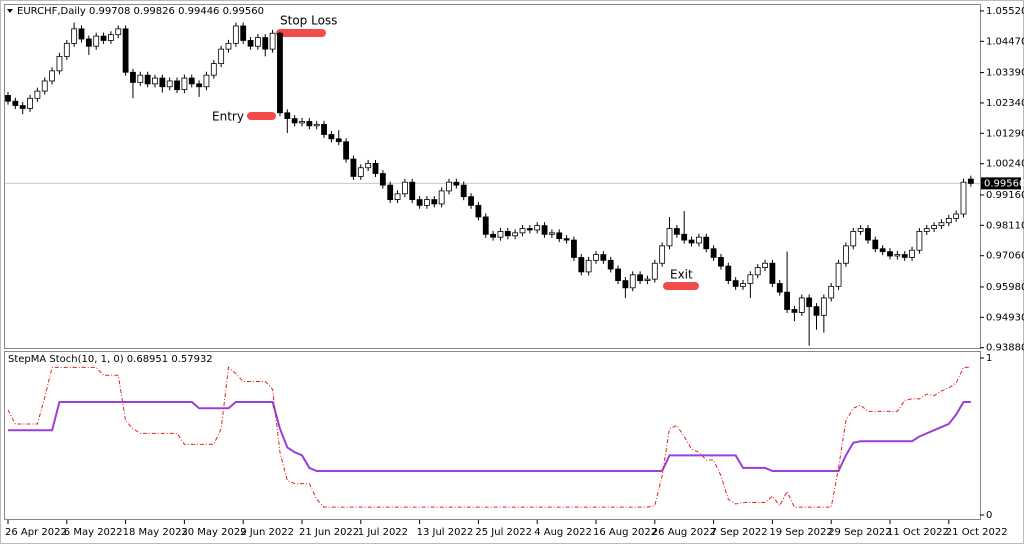 Image resolution: width=1024 pixels, height=544 pixels. Describe the element at coordinates (10, 11) in the screenshot. I see `menu-icon` at that location.